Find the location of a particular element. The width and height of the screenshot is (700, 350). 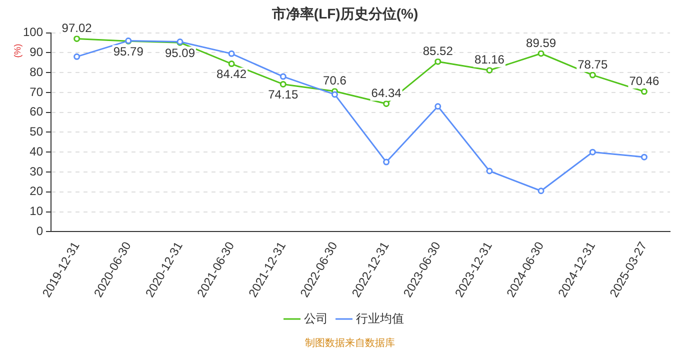

y-tick-label: 40 is located at coordinates (37, 151).